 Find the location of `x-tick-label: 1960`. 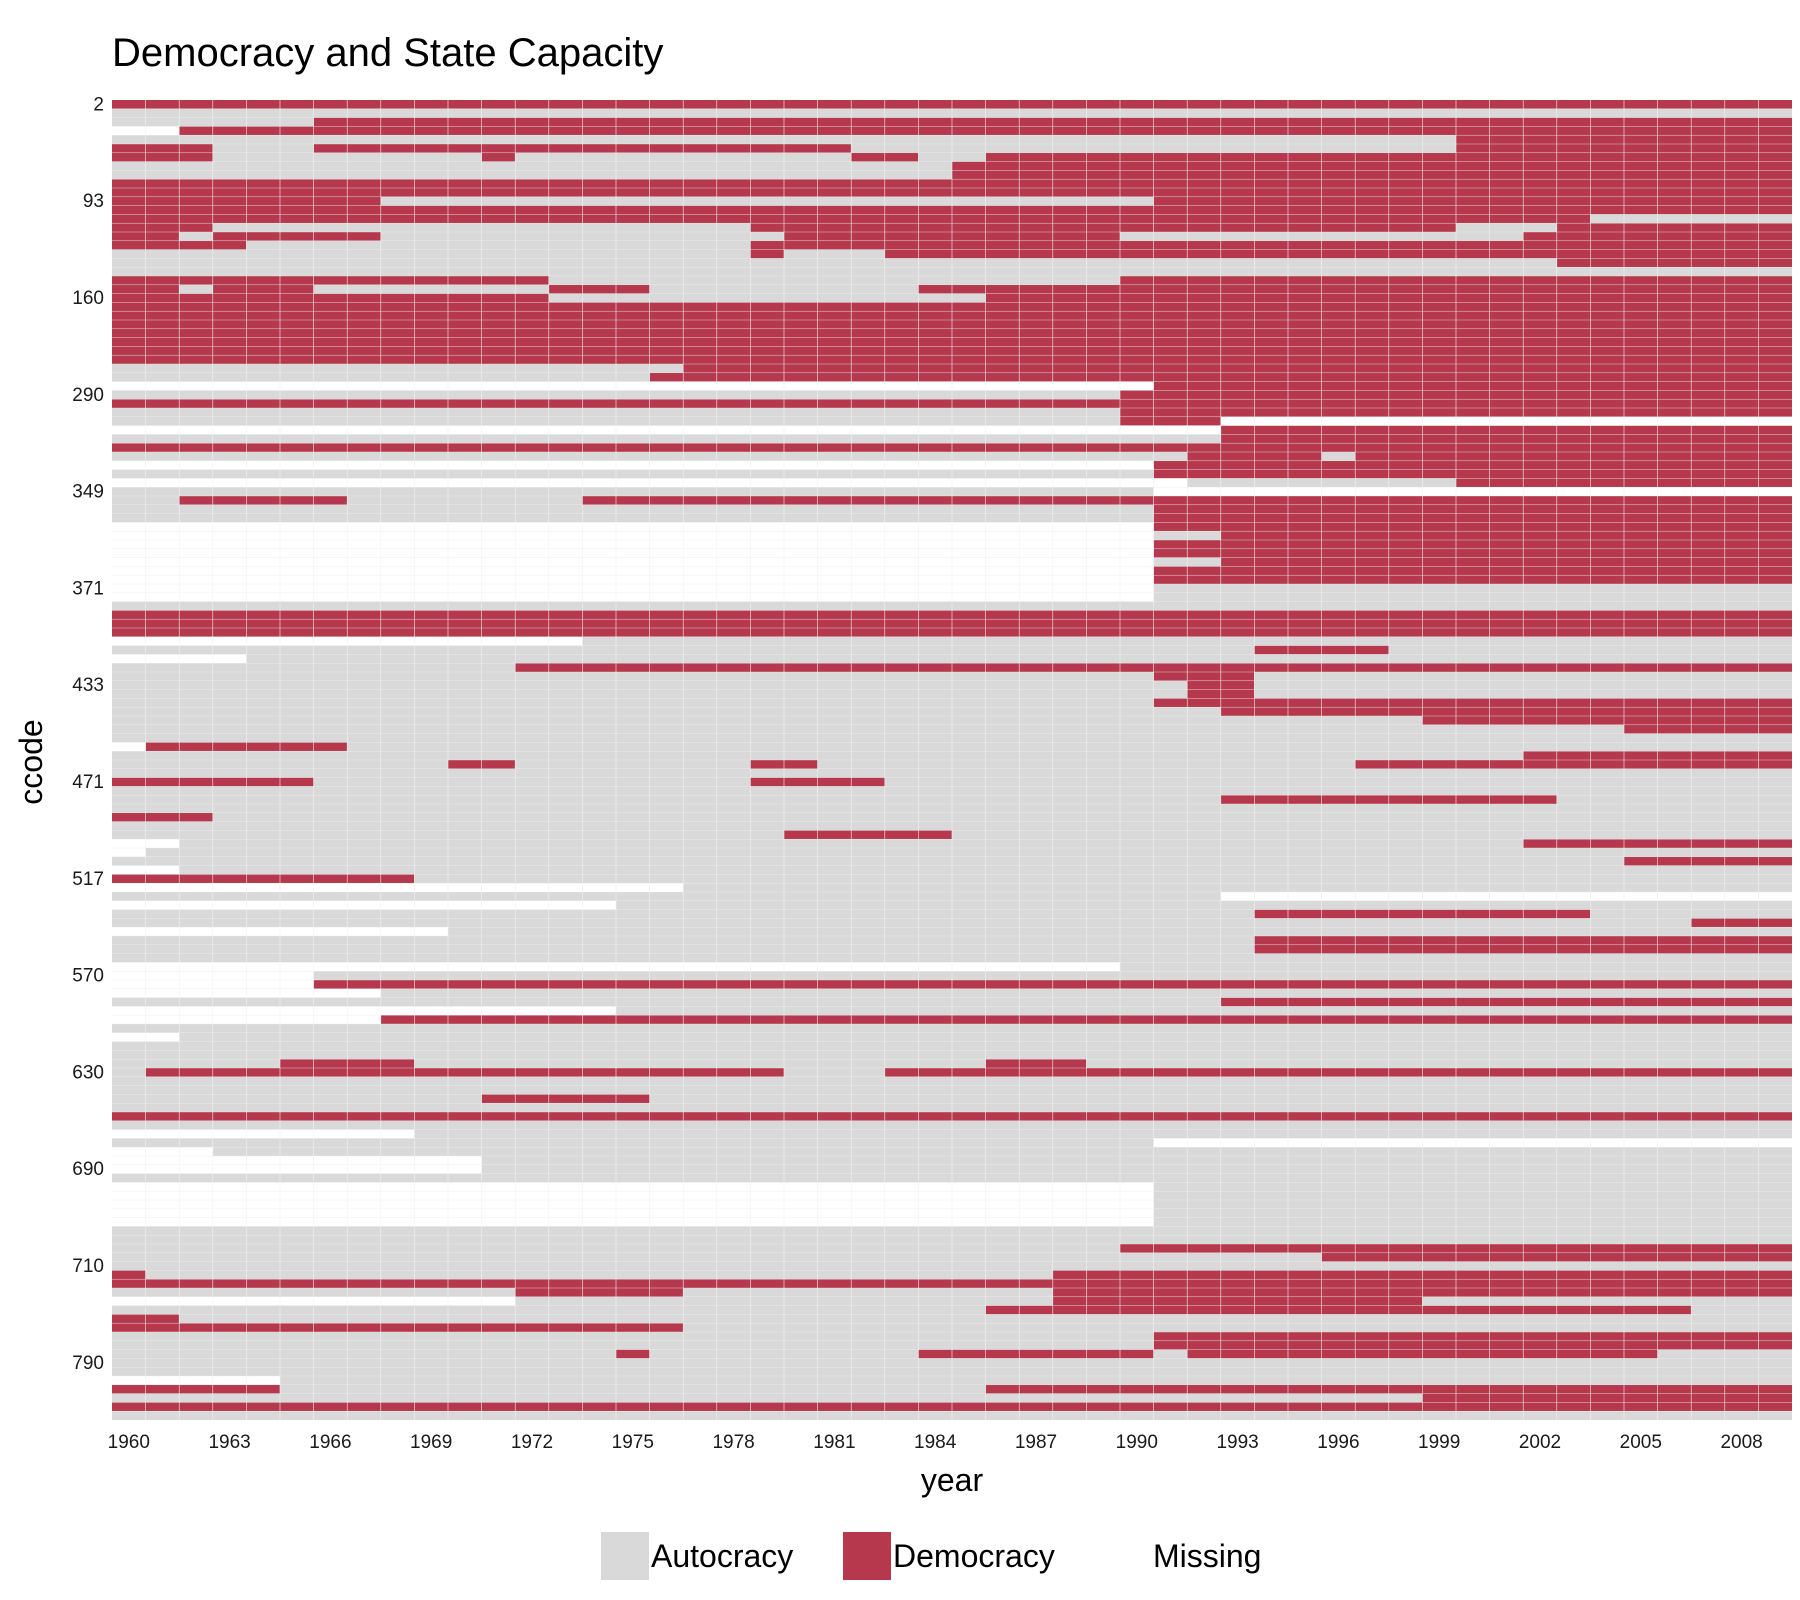

x-tick-label: 1960 is located at coordinates (129, 1442).